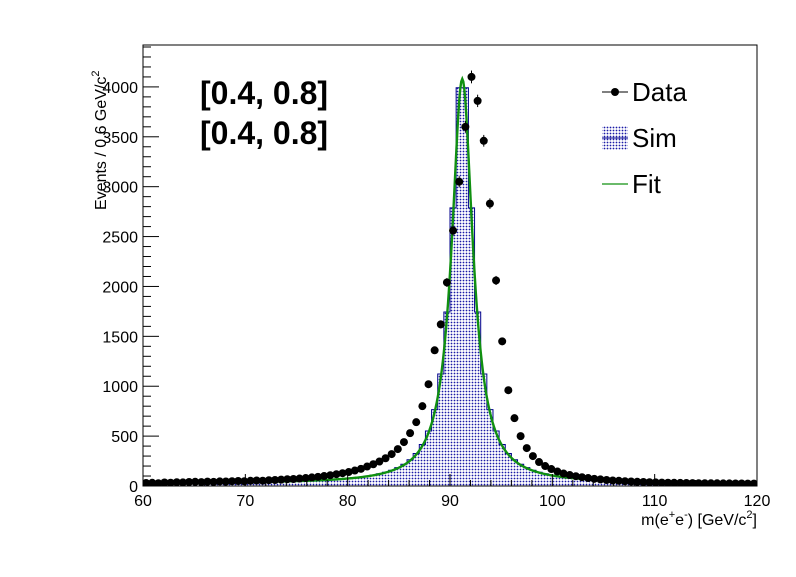 This screenshot has width=796, height=577. What do you see at coordinates (124, 437) in the screenshot?
I see `y-tick-label: 500` at bounding box center [124, 437].